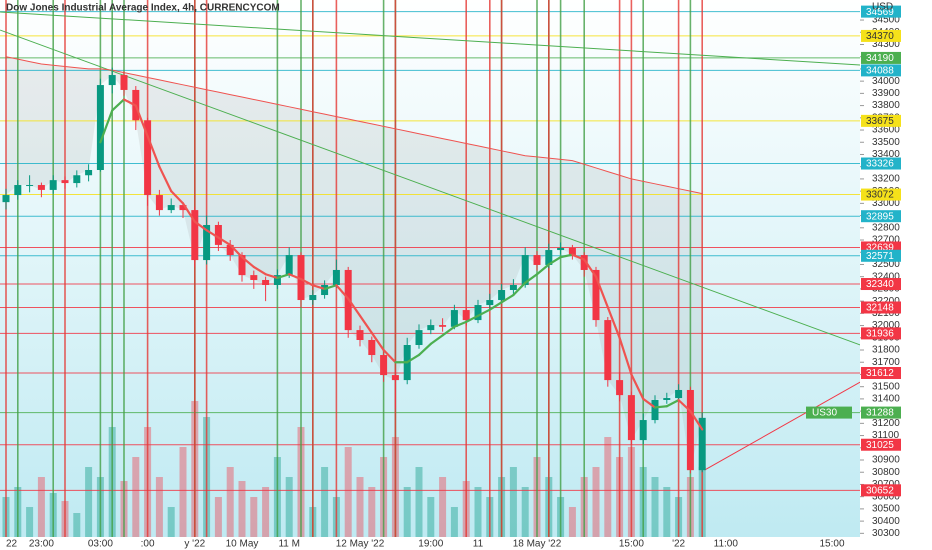 The image size is (932, 550). Describe the element at coordinates (880, 373) in the screenshot. I see `level-label: 31612` at that location.